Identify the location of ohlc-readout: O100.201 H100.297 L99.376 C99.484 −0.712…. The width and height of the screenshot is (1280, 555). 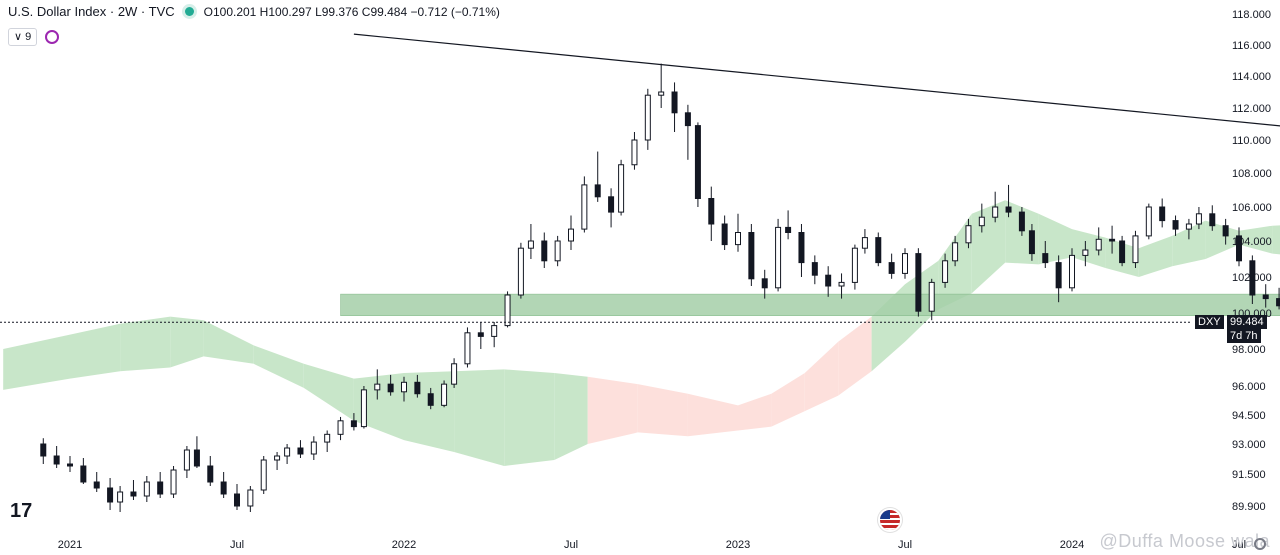
(351, 11).